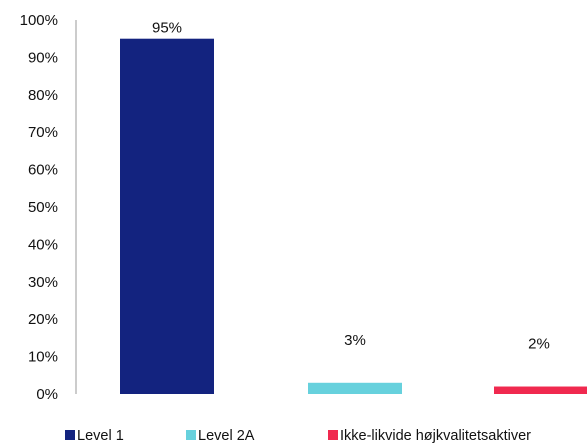 This screenshot has width=587, height=446. Describe the element at coordinates (43, 319) in the screenshot. I see `y-tick-label: 20%` at that location.